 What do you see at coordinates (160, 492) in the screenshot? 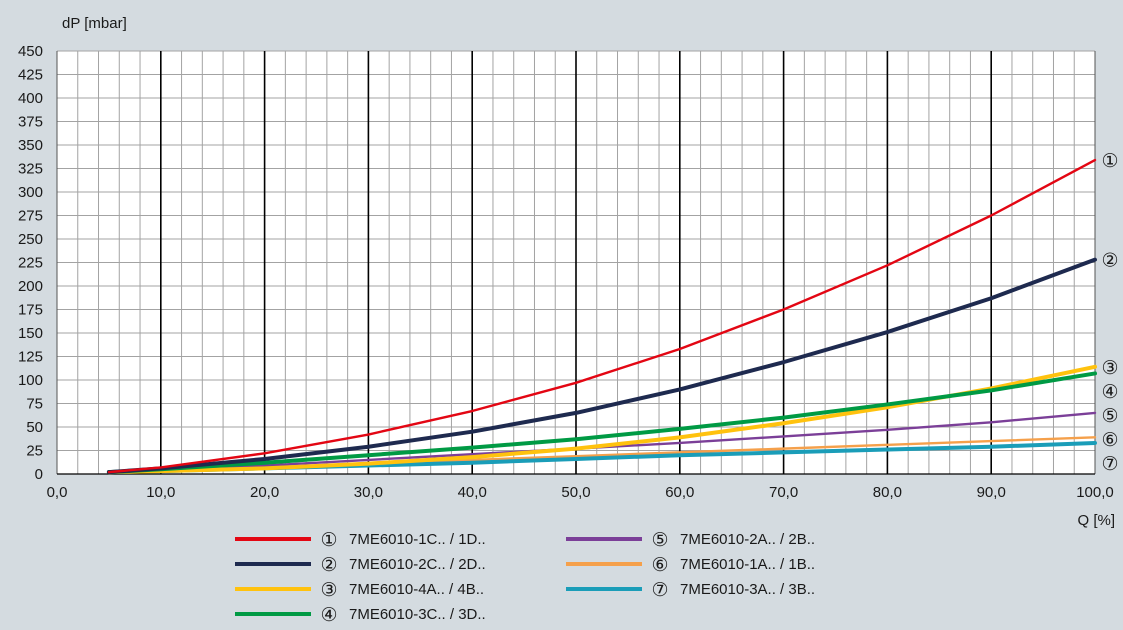
I see `x-tick-label: 10,0` at bounding box center [160, 492].